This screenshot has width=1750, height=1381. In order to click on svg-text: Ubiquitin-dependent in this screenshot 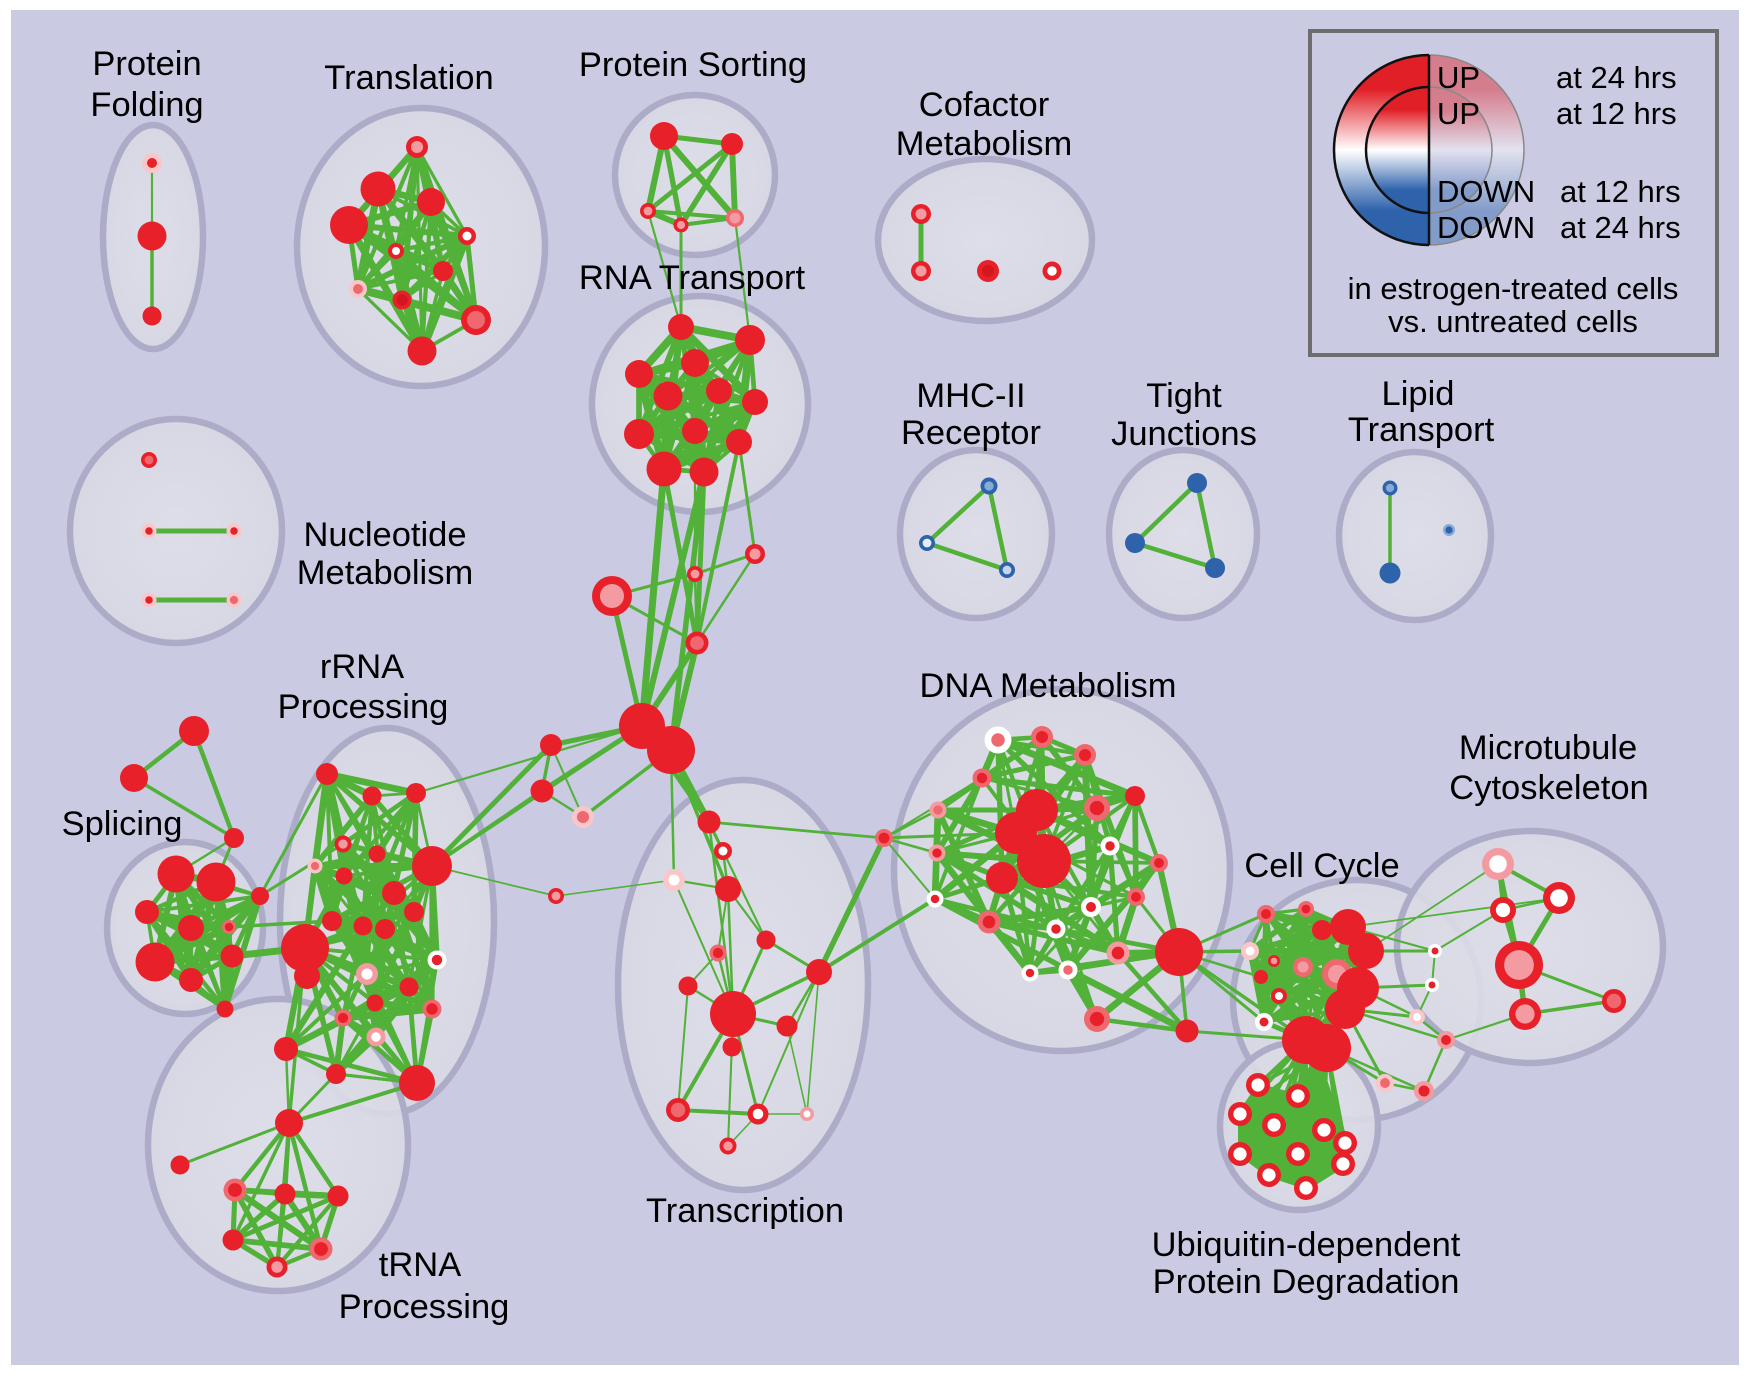, I will do `click(1306, 1245)`.